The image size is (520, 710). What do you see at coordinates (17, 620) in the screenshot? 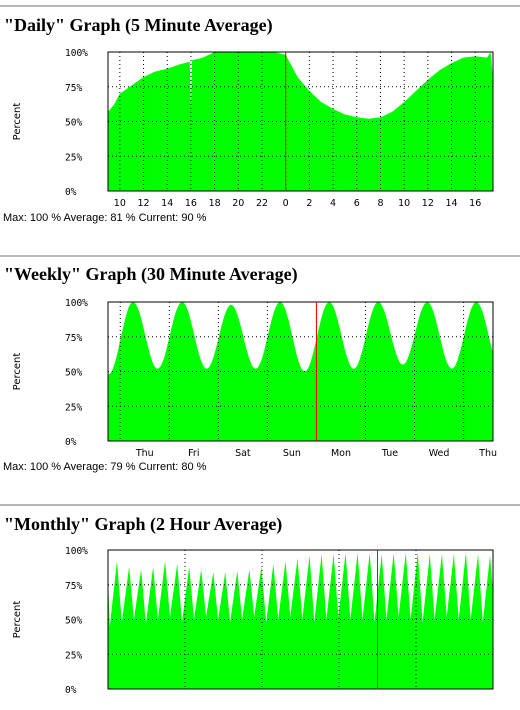
I see `monthly-y-axis-label: Percent` at bounding box center [17, 620].